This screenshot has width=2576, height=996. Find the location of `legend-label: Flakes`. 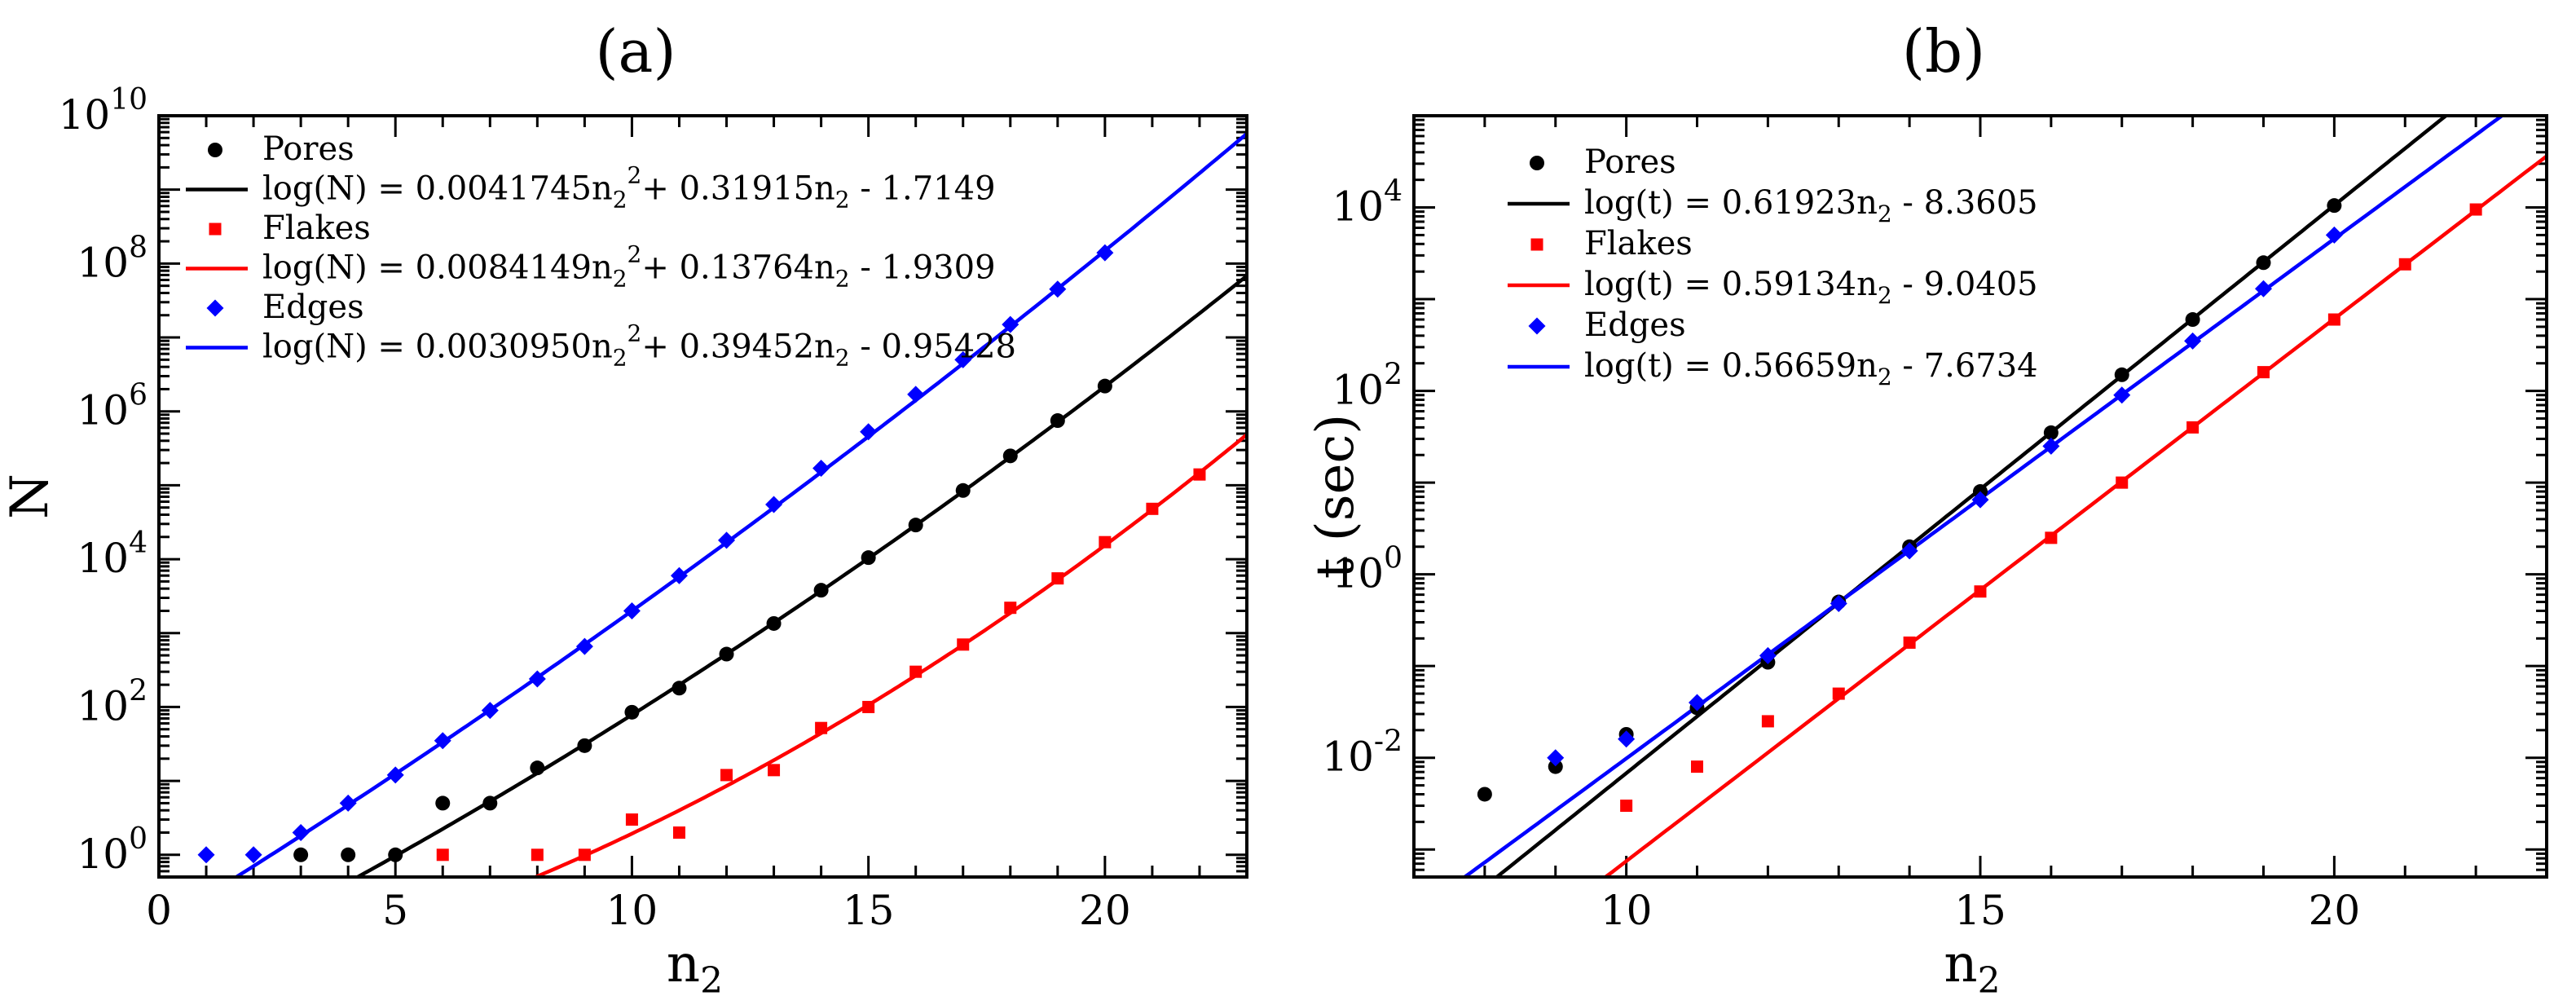

legend-label: Flakes is located at coordinates (316, 228).